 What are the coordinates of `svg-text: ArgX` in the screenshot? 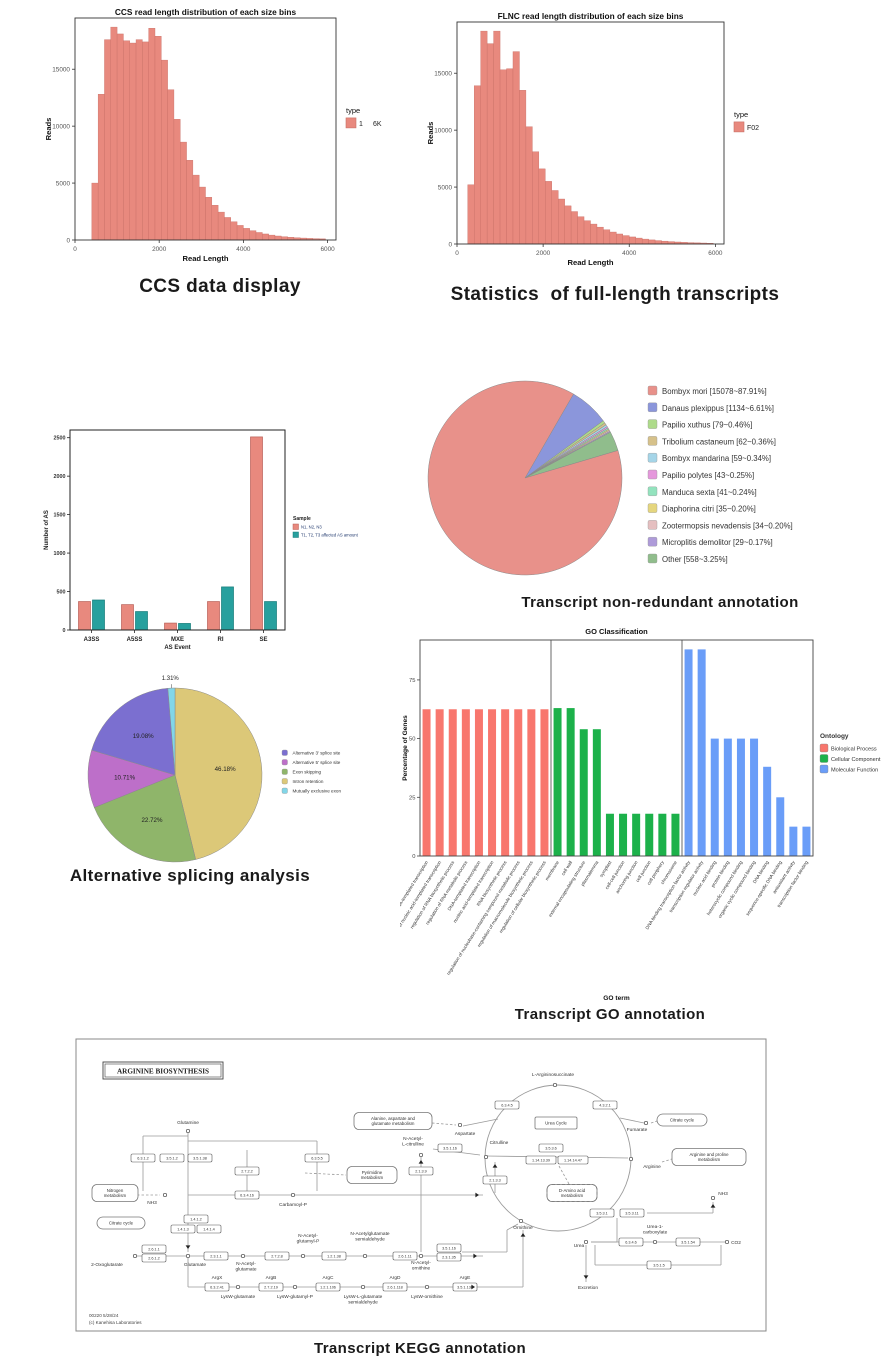 It's located at (217, 1278).